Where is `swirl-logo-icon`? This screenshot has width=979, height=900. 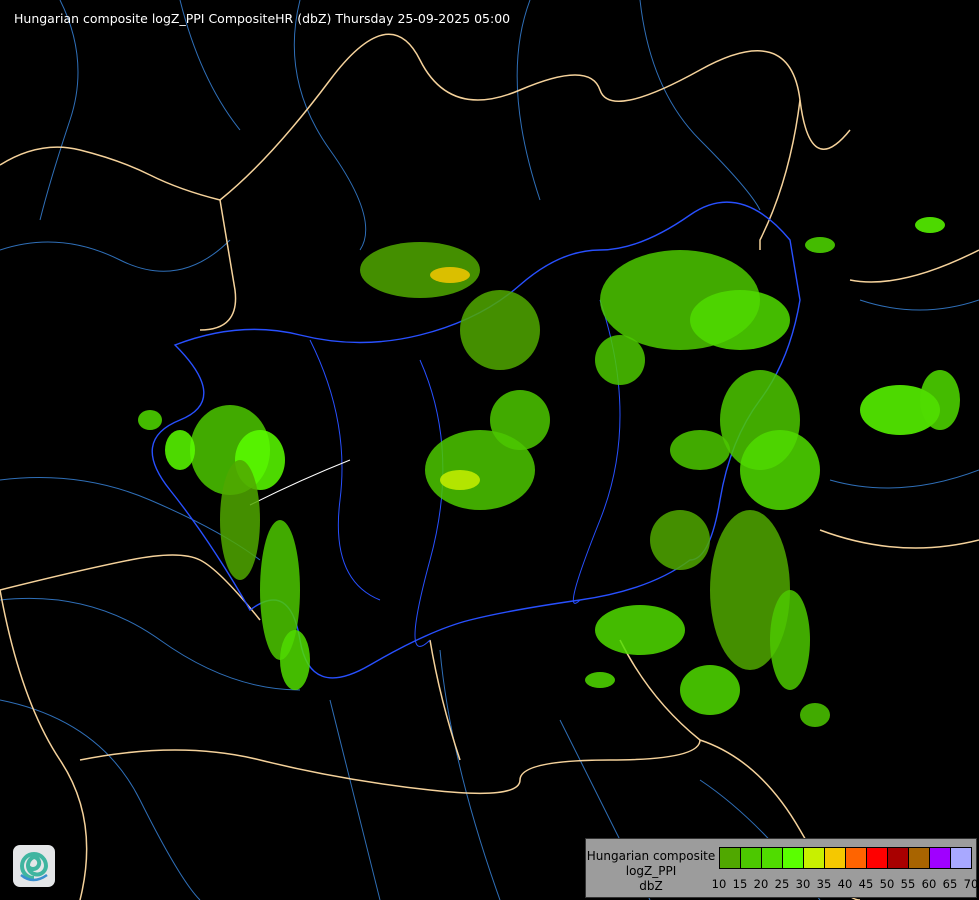 swirl-logo-icon is located at coordinates (34, 866).